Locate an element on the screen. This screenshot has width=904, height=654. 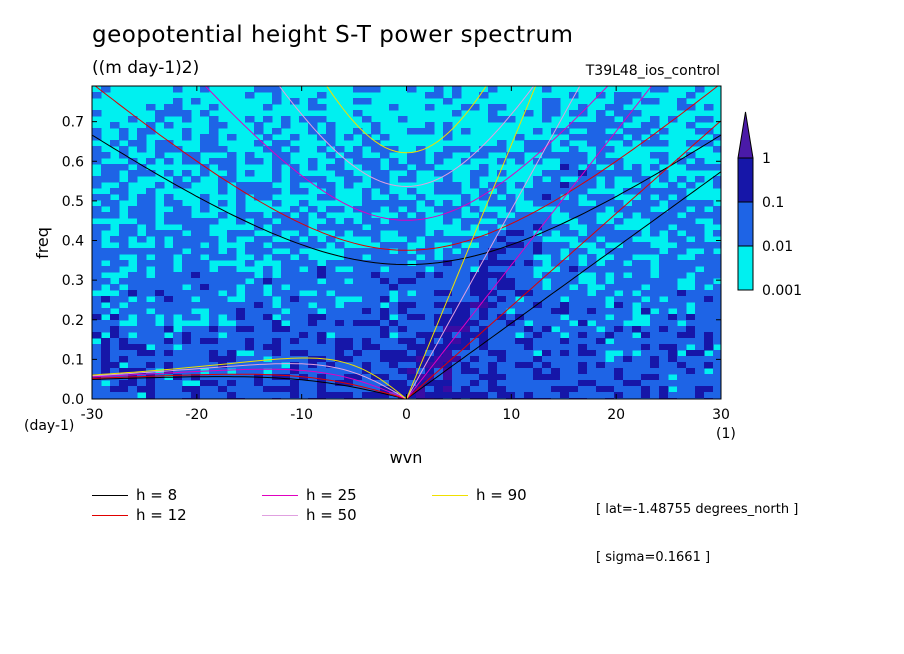
rossby-curve is located at coordinates (249, 378).